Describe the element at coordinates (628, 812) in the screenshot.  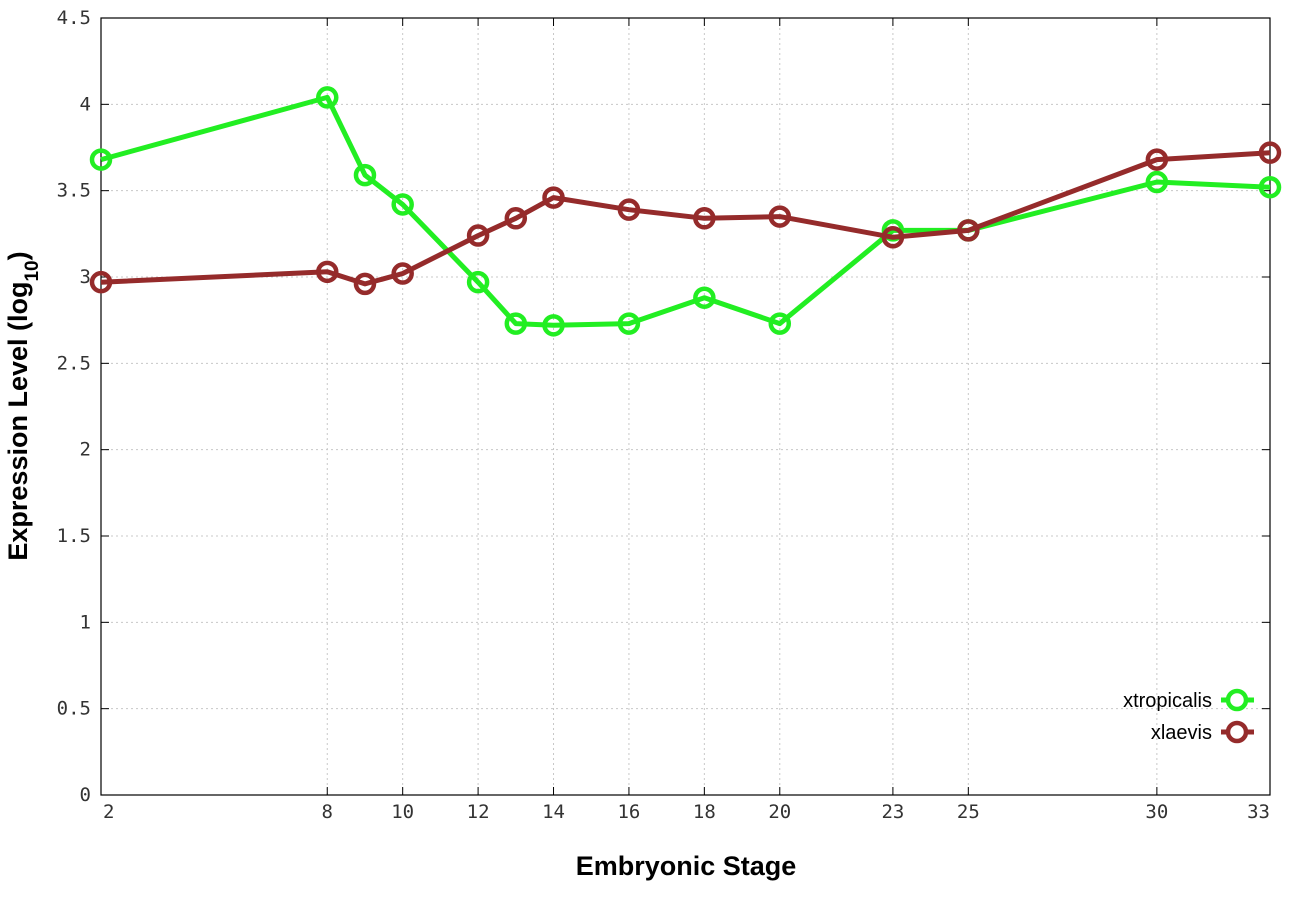
I see `x-tick-label: 16` at that location.